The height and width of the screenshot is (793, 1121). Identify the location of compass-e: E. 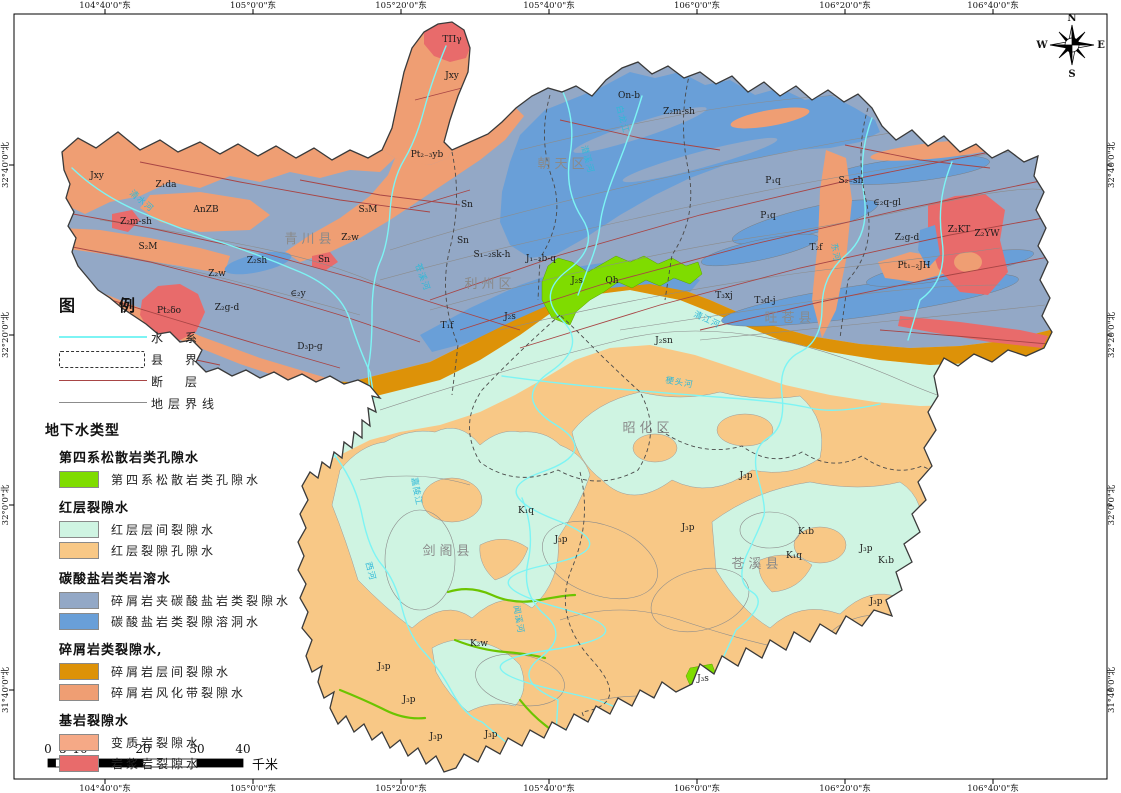
(1101, 45).